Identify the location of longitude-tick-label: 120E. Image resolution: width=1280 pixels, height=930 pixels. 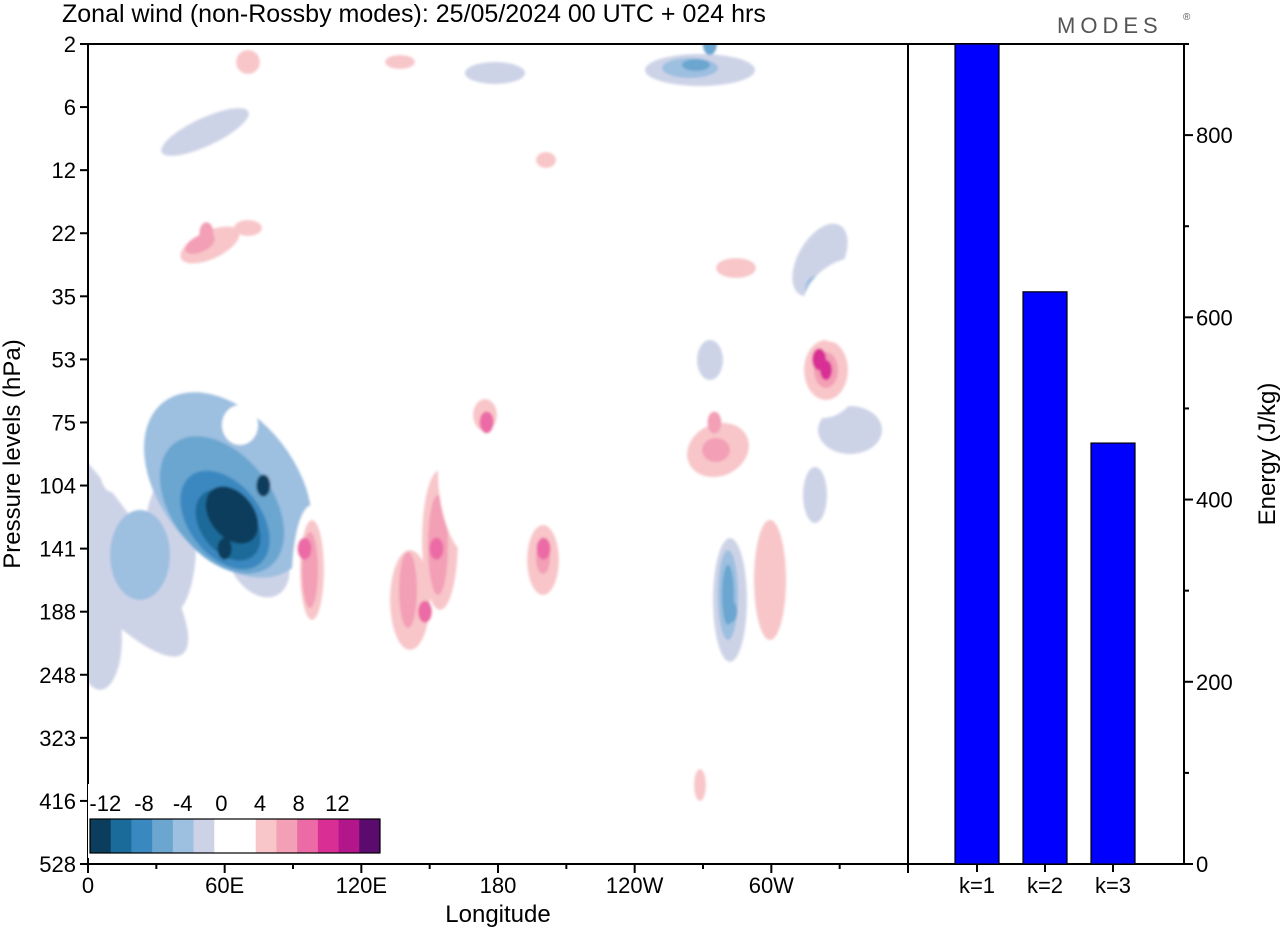
(361, 885).